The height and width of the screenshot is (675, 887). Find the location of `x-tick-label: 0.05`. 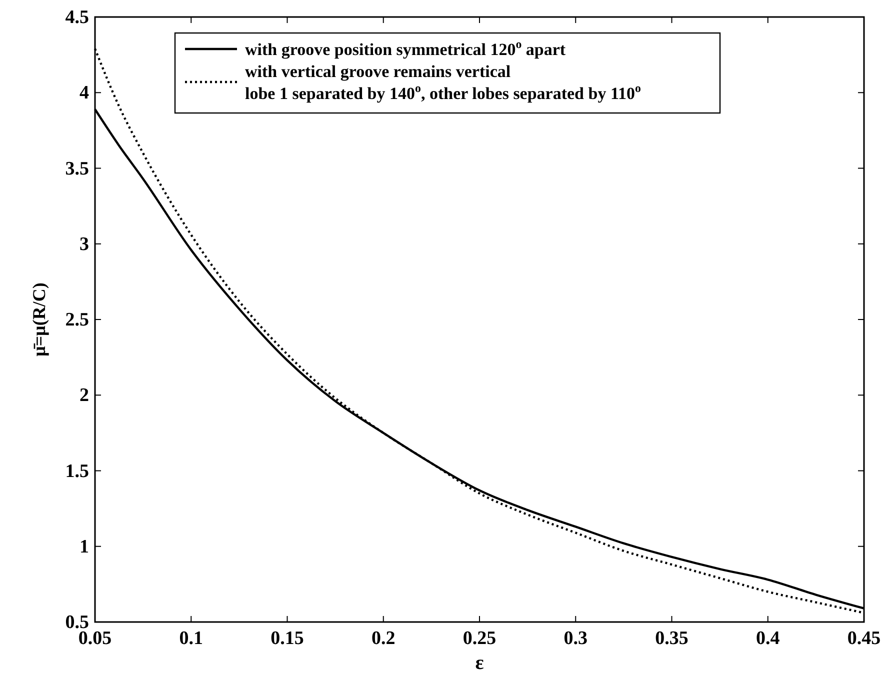

x-tick-label: 0.05 is located at coordinates (95, 638).